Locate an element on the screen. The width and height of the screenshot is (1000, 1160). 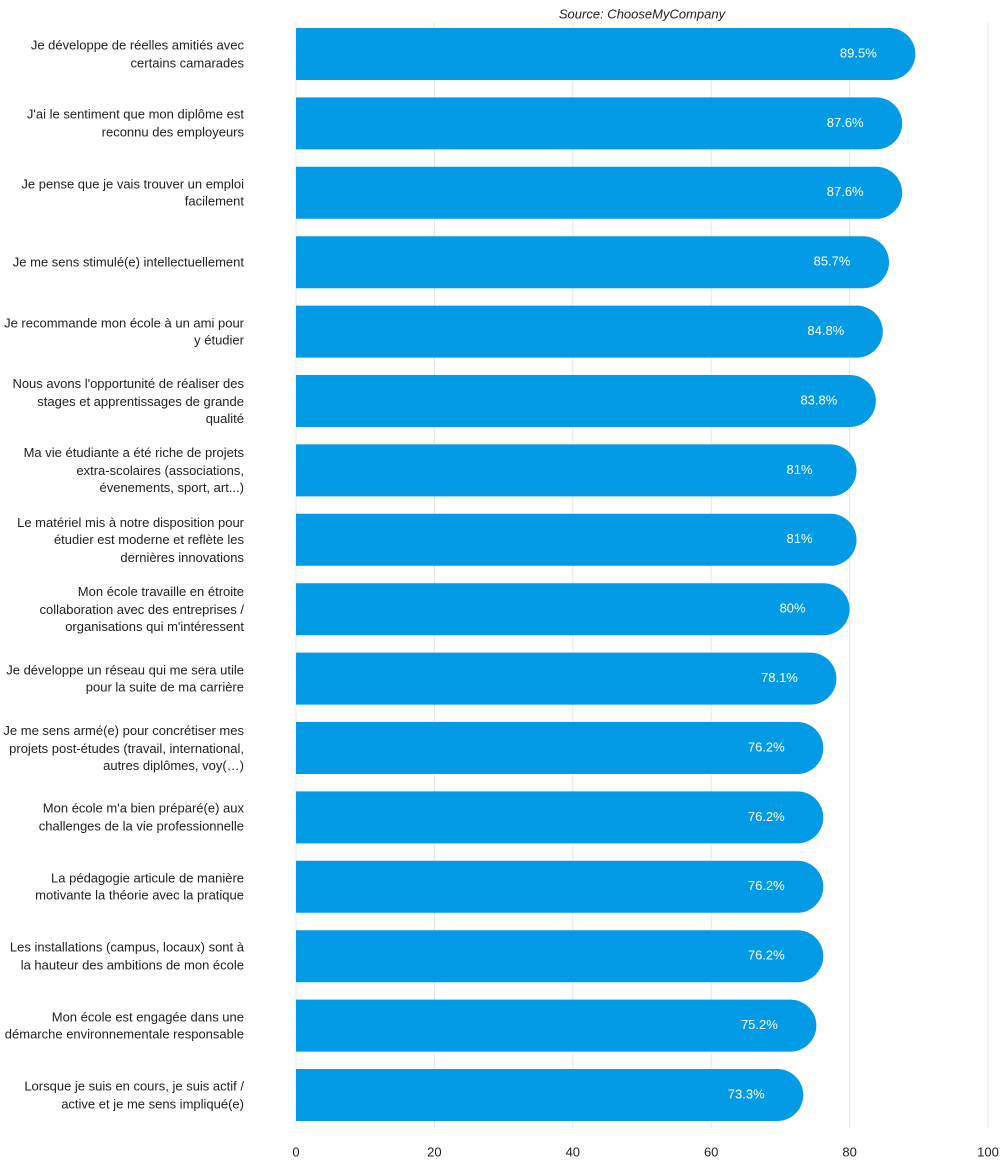
value-label: 84.8% is located at coordinates (825, 330).